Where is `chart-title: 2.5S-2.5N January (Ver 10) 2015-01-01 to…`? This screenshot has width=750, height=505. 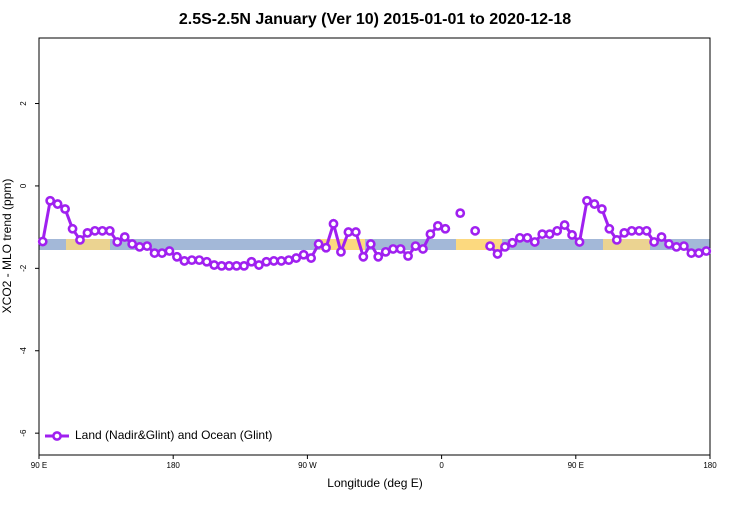 chart-title: 2.5S-2.5N January (Ver 10) 2015-01-01 to… is located at coordinates (375, 19).